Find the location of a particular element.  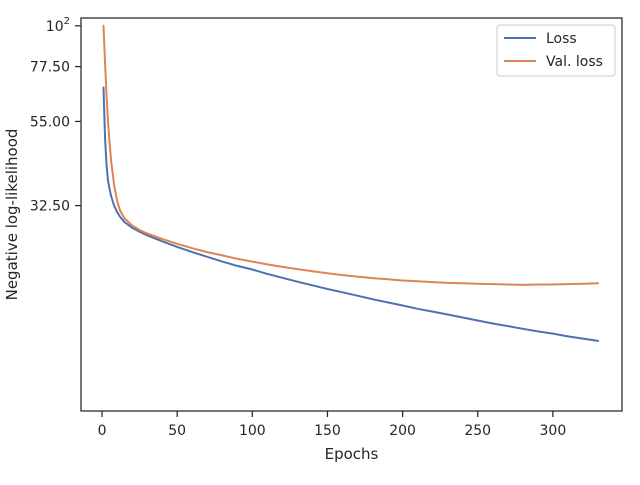

y-tick-label: 77.50 is located at coordinates (50, 68).